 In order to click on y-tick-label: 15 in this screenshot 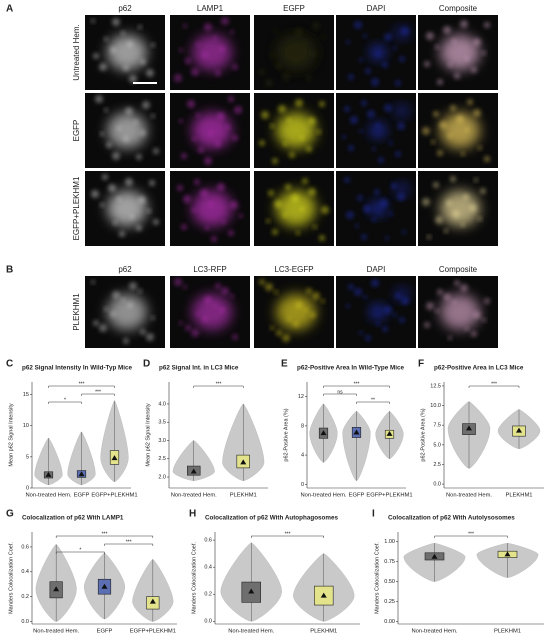, I will do `click(26, 395)`.